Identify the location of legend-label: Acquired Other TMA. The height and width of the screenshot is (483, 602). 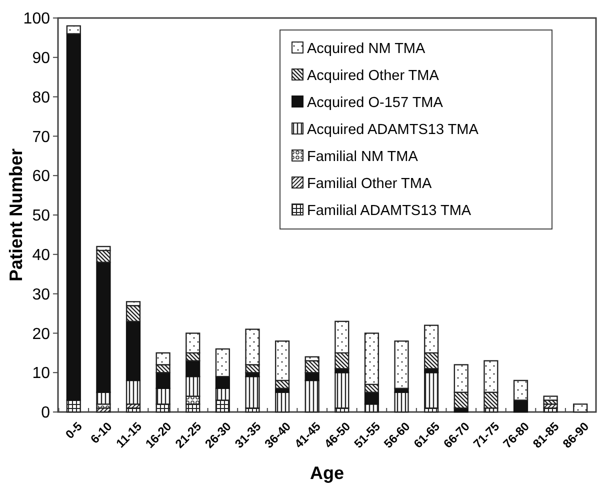
(373, 76).